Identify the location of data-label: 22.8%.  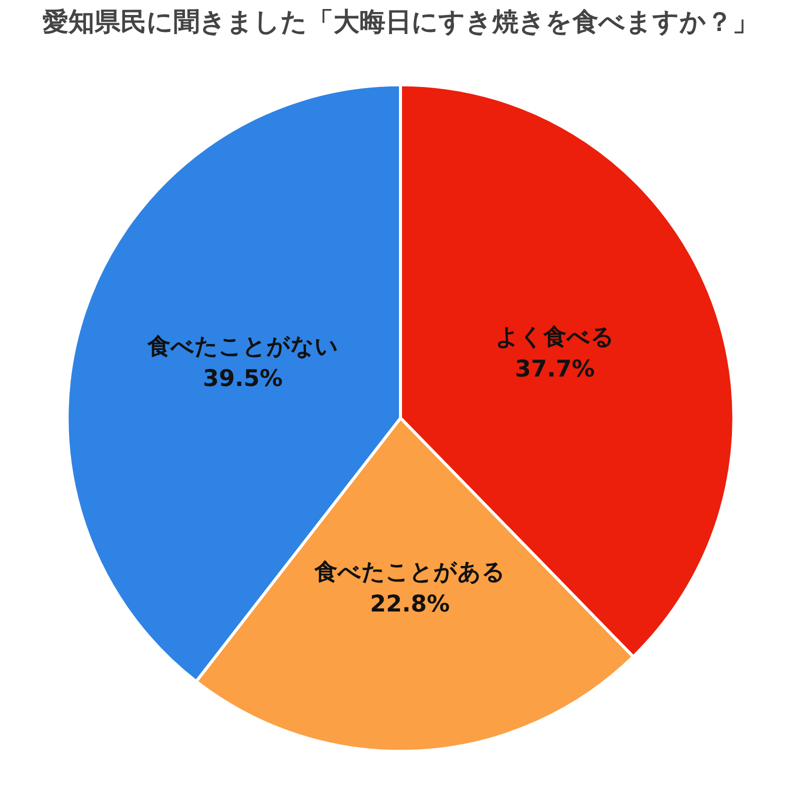
(410, 605).